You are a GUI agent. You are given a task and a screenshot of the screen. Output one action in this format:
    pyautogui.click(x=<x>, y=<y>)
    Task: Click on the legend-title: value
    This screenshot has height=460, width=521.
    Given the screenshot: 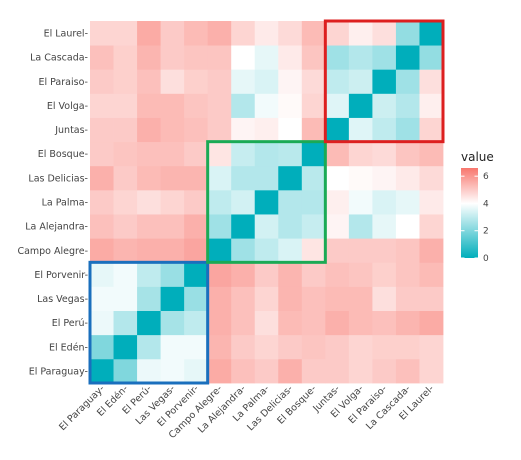 What is the action you would take?
    pyautogui.click(x=477, y=157)
    